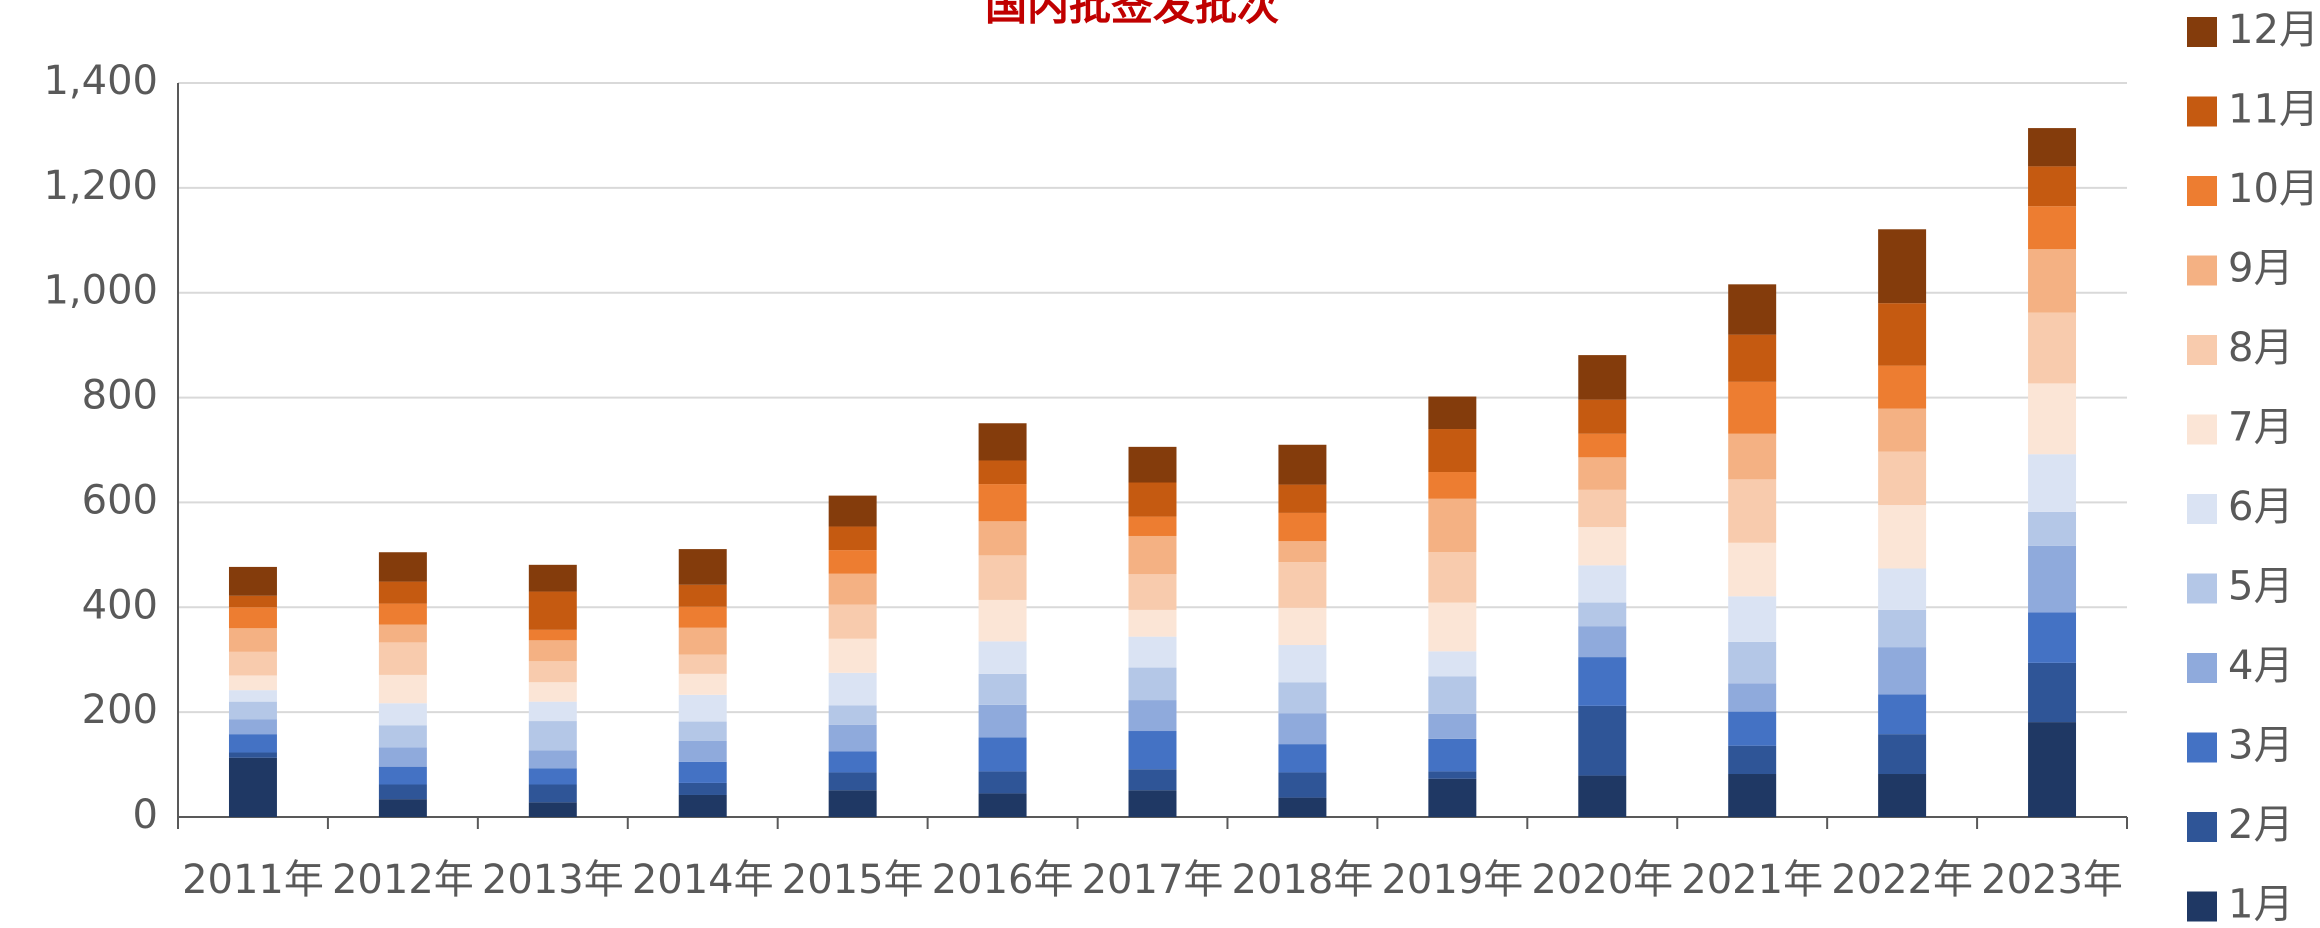 The height and width of the screenshot is (928, 2320). What do you see at coordinates (100, 186) in the screenshot?
I see `y-tick-label: 1,200` at bounding box center [100, 186].